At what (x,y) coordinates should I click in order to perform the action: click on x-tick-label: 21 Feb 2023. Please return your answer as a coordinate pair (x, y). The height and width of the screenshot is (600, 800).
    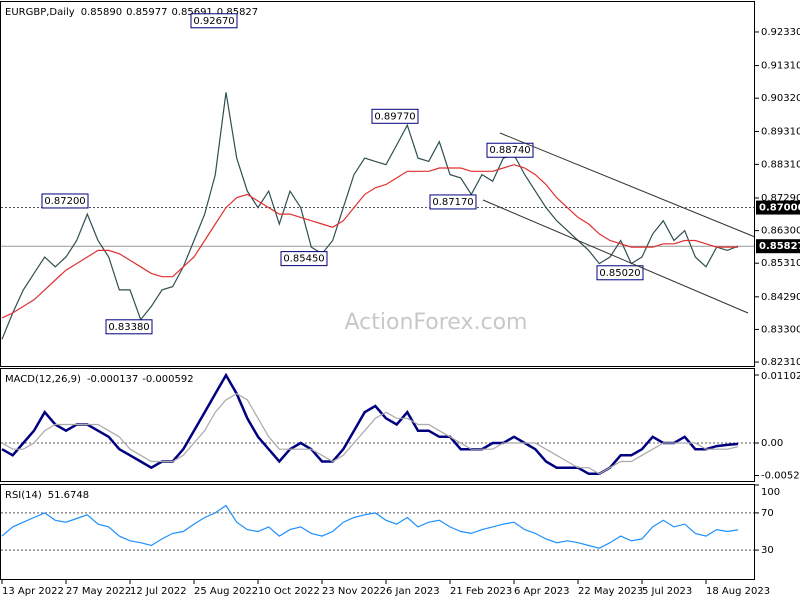
    Looking at the image, I should click on (481, 591).